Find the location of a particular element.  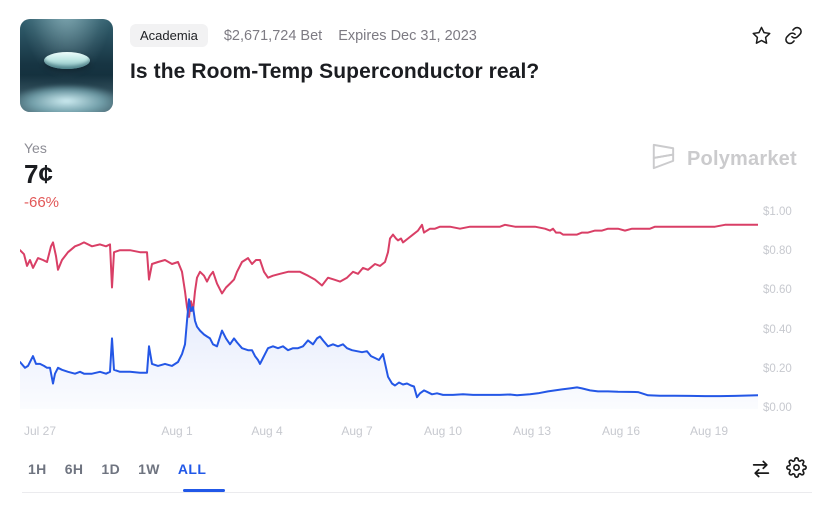

y-tick-label: $0.40 is located at coordinates (777, 329).